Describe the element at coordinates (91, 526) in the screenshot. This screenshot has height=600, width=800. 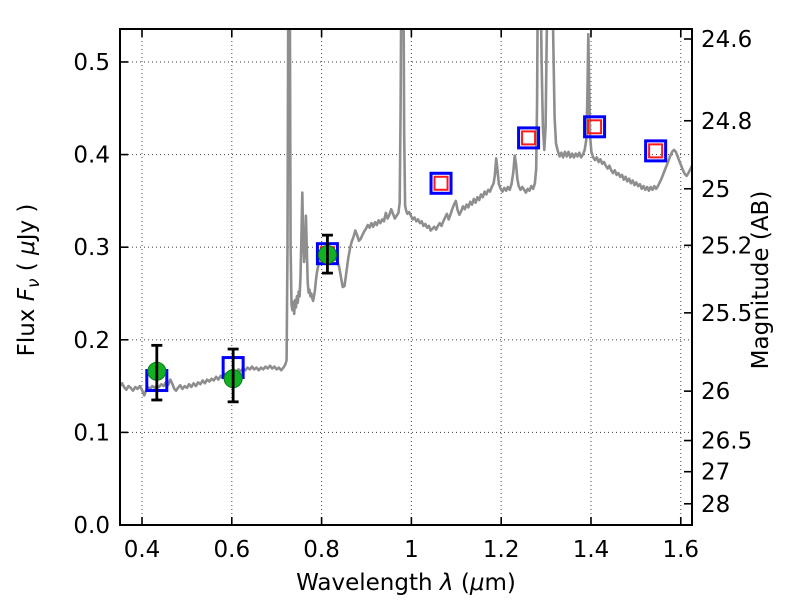
I see `flux-tick-label: 0.0` at that location.